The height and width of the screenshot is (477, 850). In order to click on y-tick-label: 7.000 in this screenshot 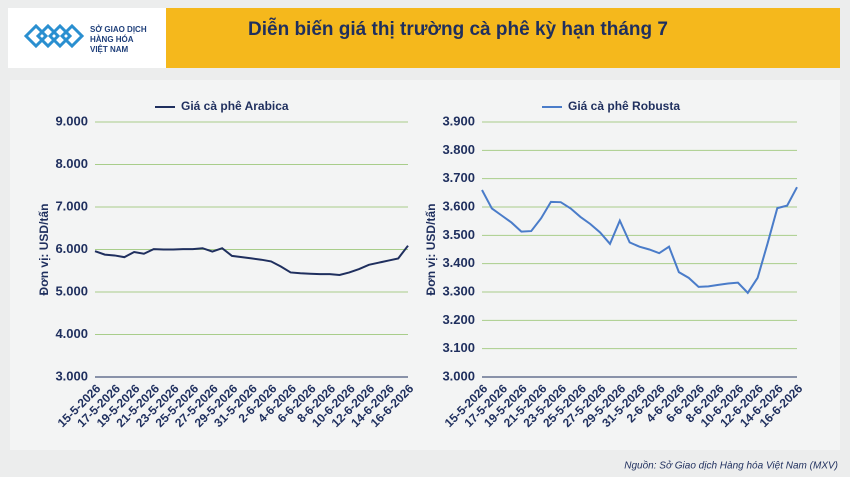, I will do `click(71, 205)`.